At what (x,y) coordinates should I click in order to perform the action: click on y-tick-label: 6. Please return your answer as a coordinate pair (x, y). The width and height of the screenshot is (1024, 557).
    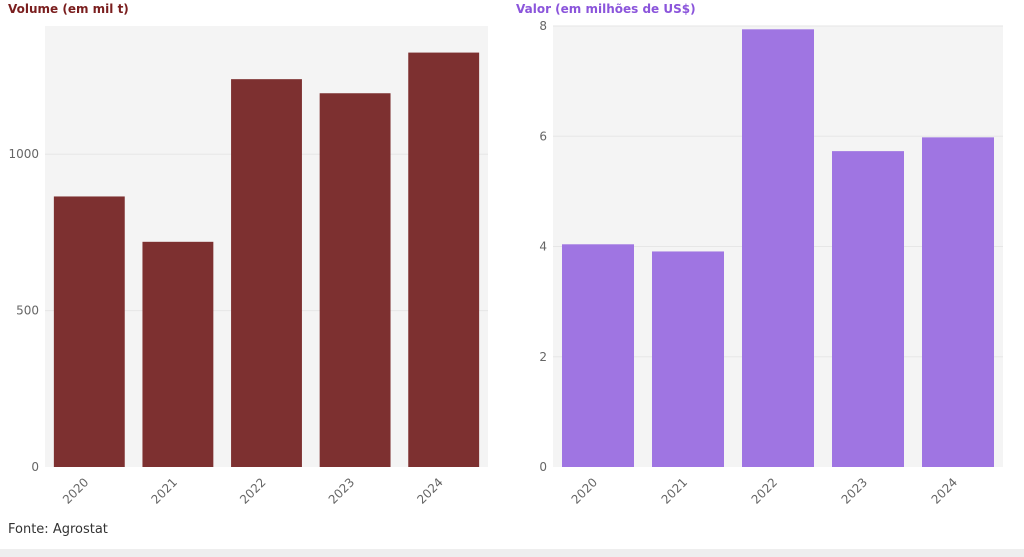
    Looking at the image, I should click on (543, 136).